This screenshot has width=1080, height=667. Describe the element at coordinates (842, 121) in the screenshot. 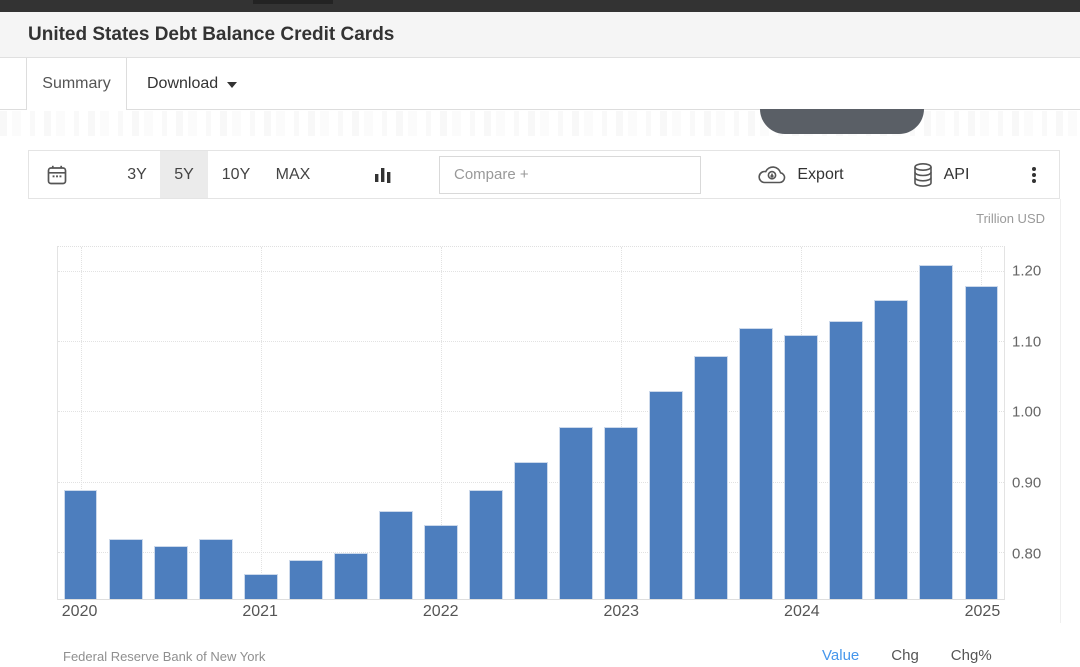

I see `overlay-blob` at that location.